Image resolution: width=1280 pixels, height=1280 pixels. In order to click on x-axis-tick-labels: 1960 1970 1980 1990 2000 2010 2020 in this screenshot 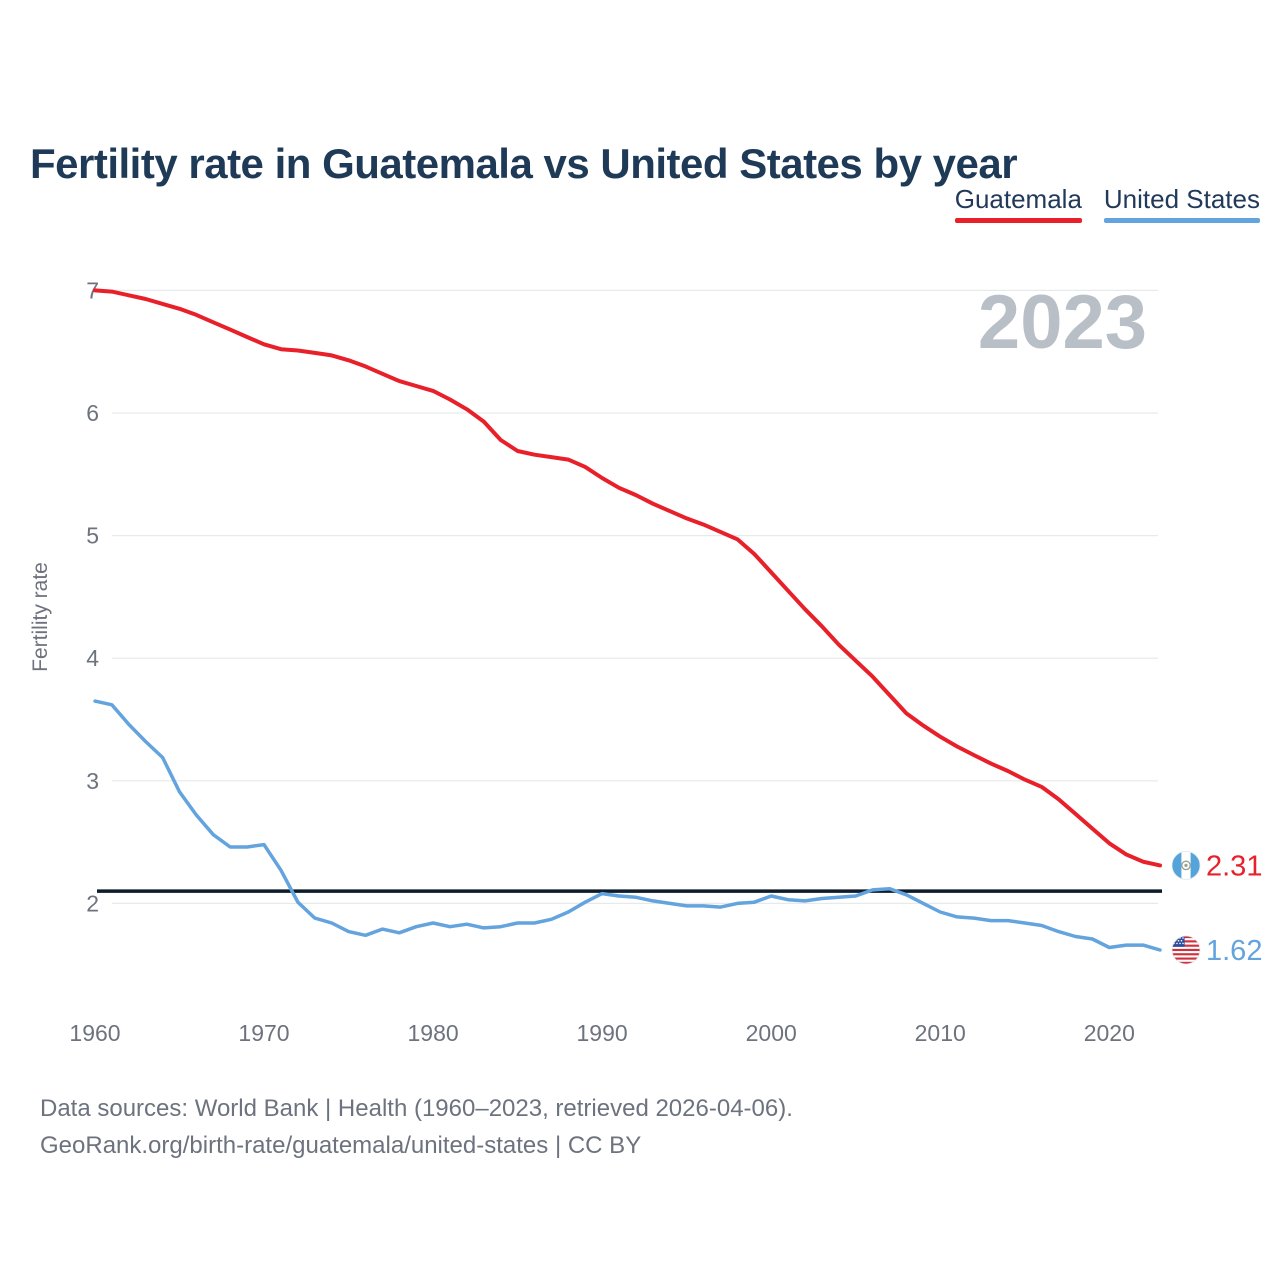, I will do `click(601, 1033)`.